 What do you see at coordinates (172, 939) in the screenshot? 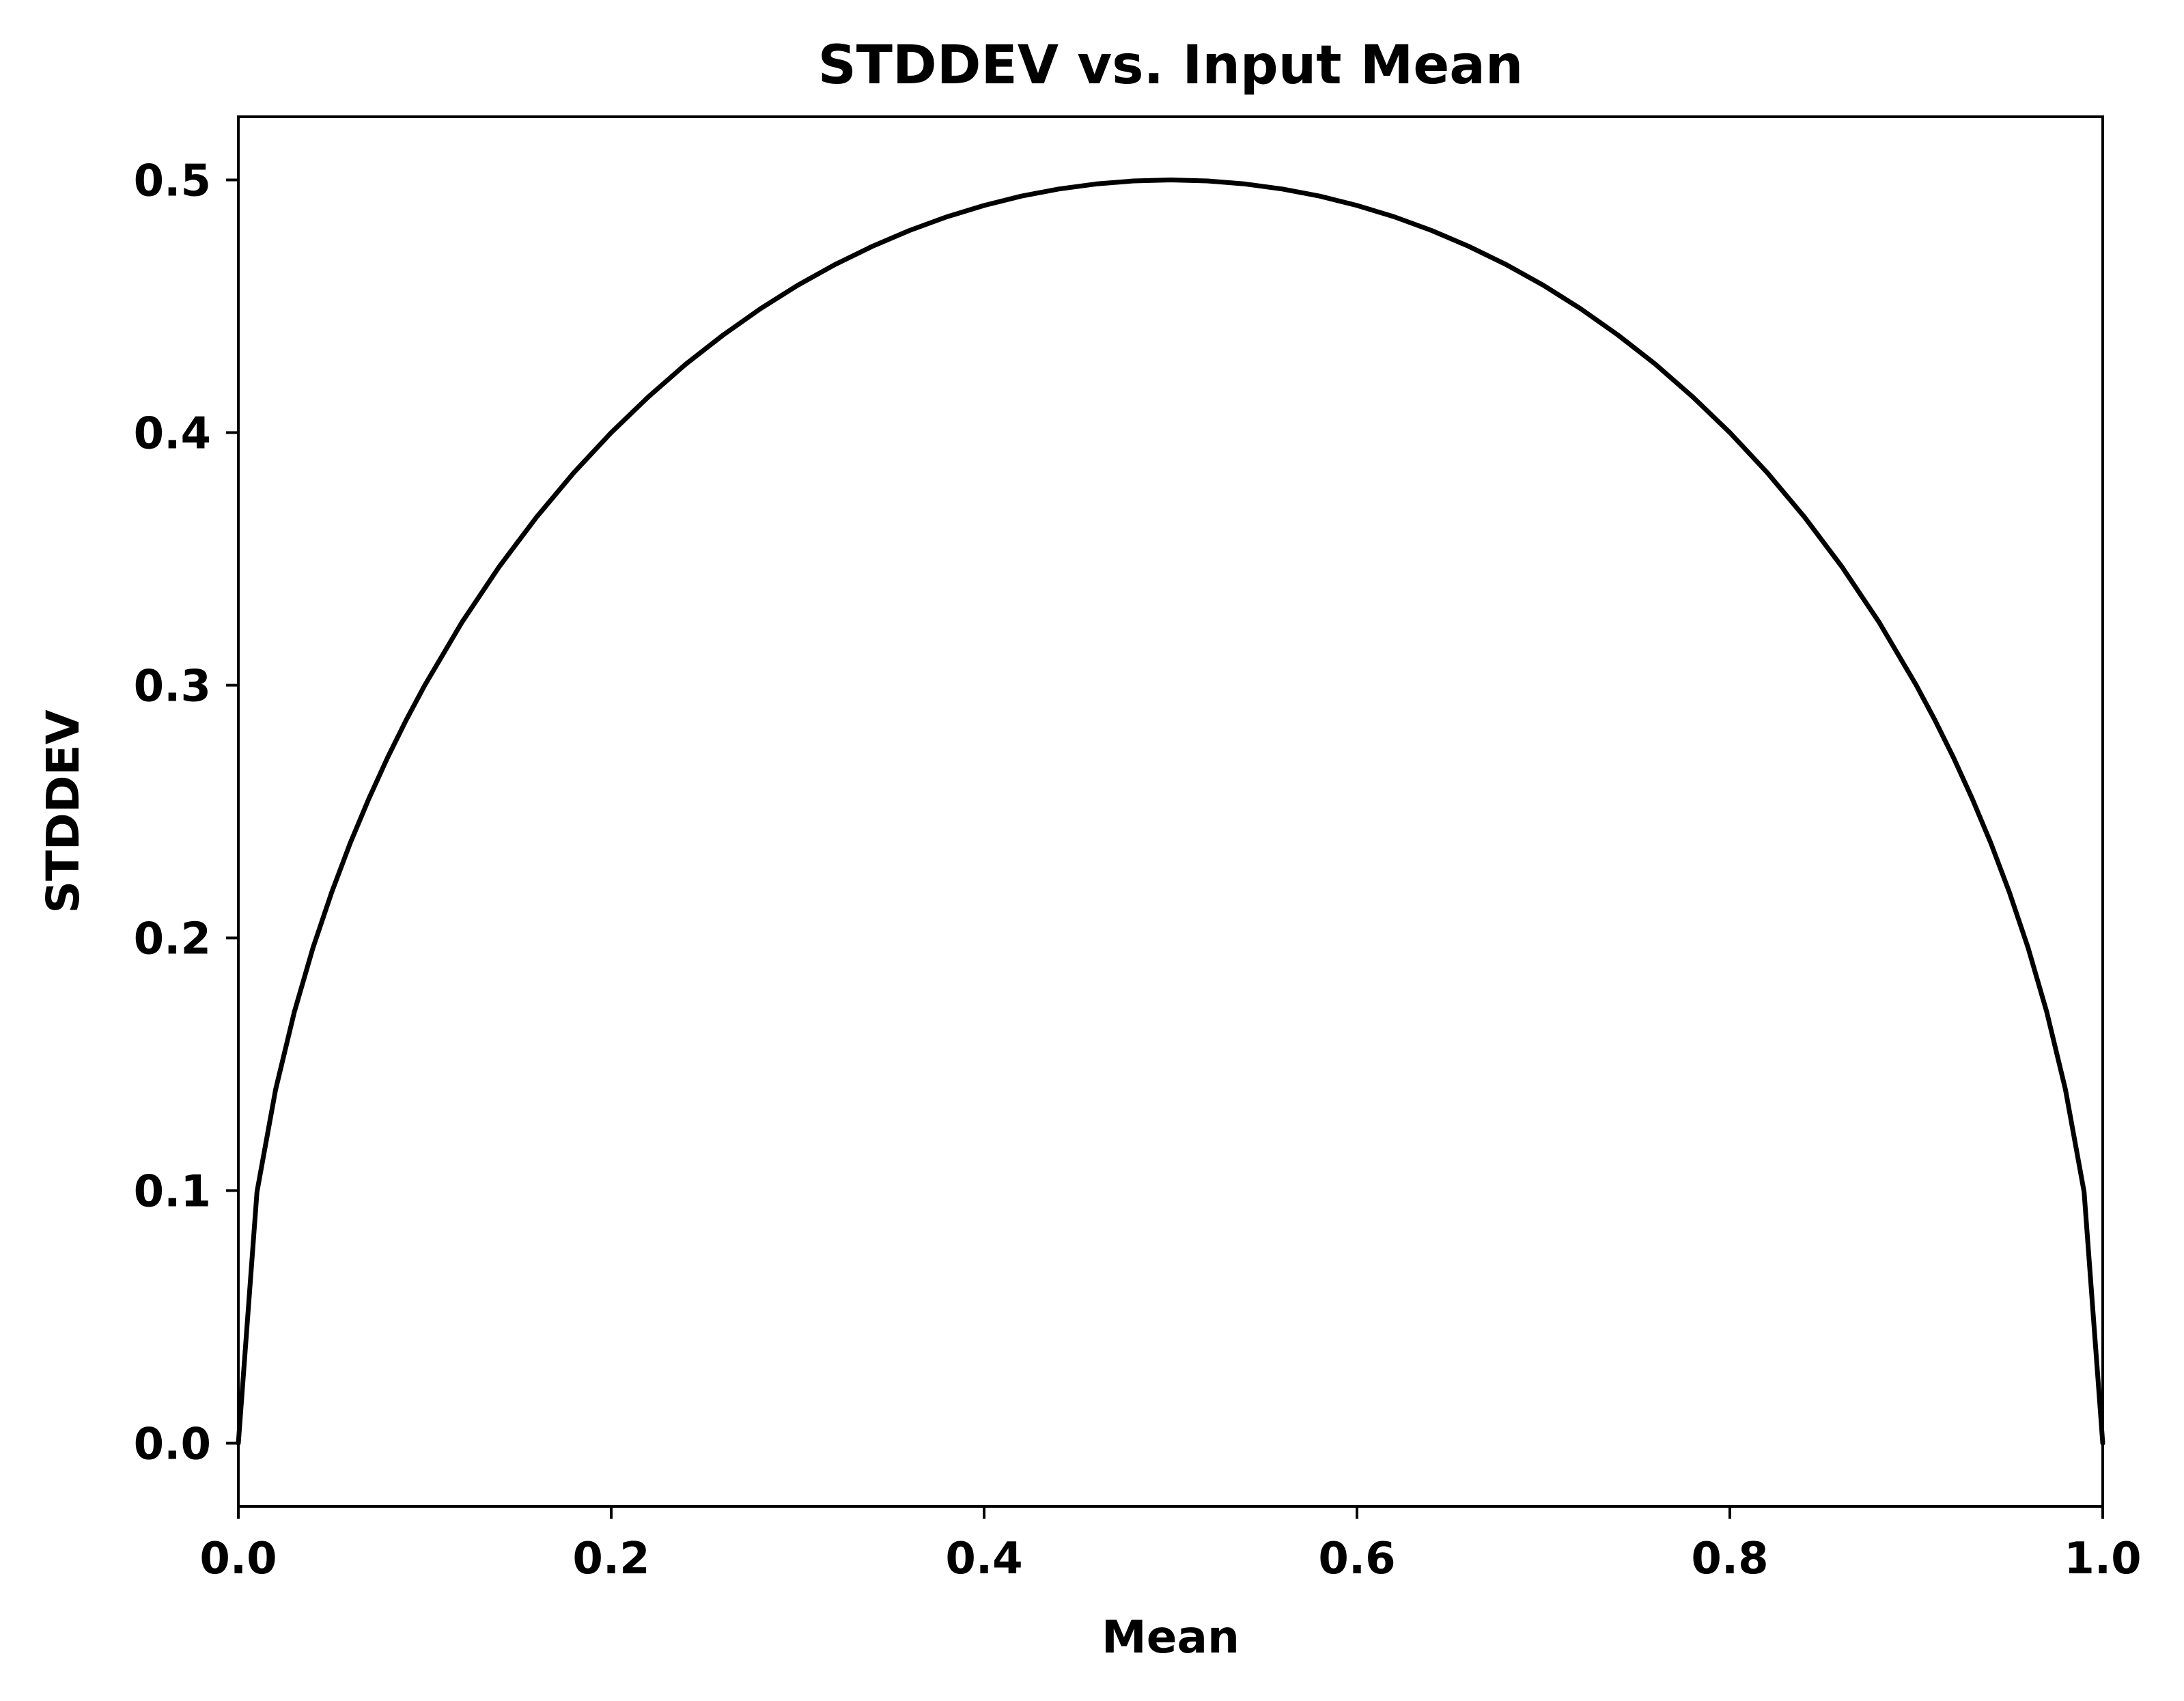
I see `y-tick-label: 0.2` at bounding box center [172, 939].